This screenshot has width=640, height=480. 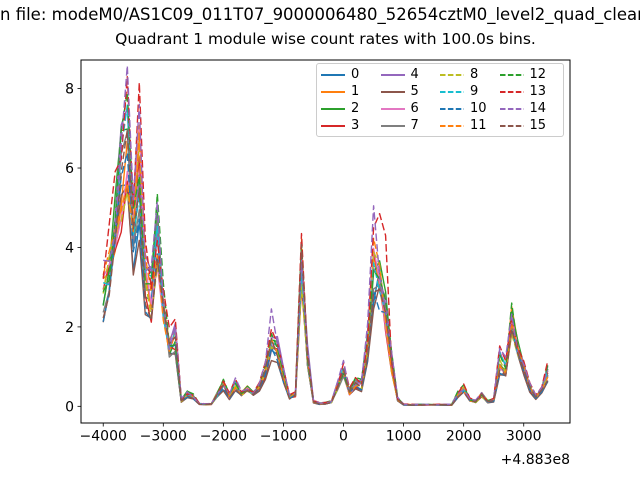 What do you see at coordinates (103, 437) in the screenshot?
I see `x-tick-label: −4000` at bounding box center [103, 437].